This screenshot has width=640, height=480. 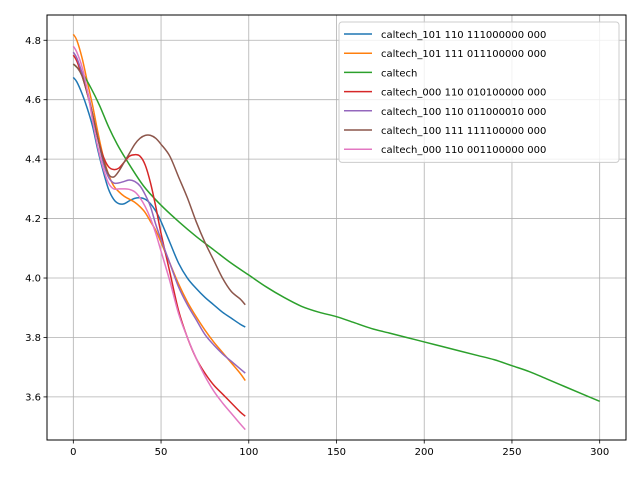 I want to click on x-tick-label: 300, so click(x=599, y=452).